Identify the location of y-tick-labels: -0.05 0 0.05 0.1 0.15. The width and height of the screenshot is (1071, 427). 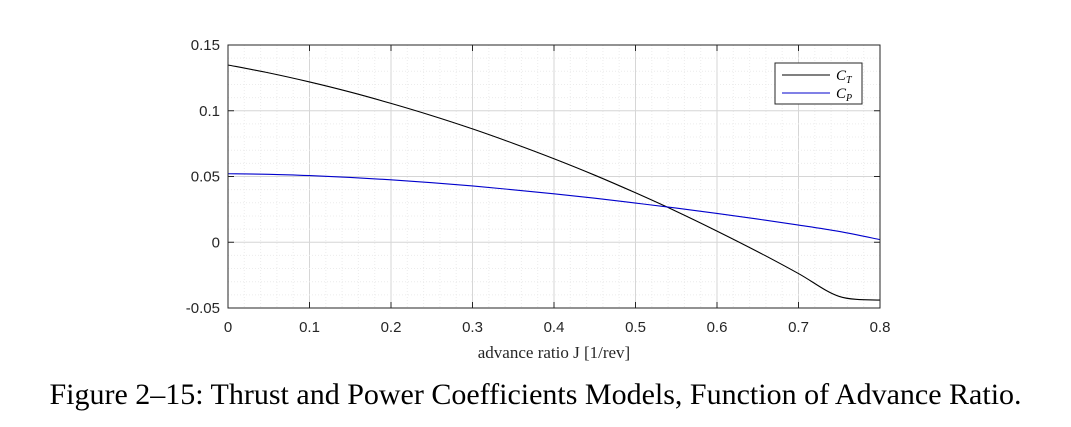
(203, 177).